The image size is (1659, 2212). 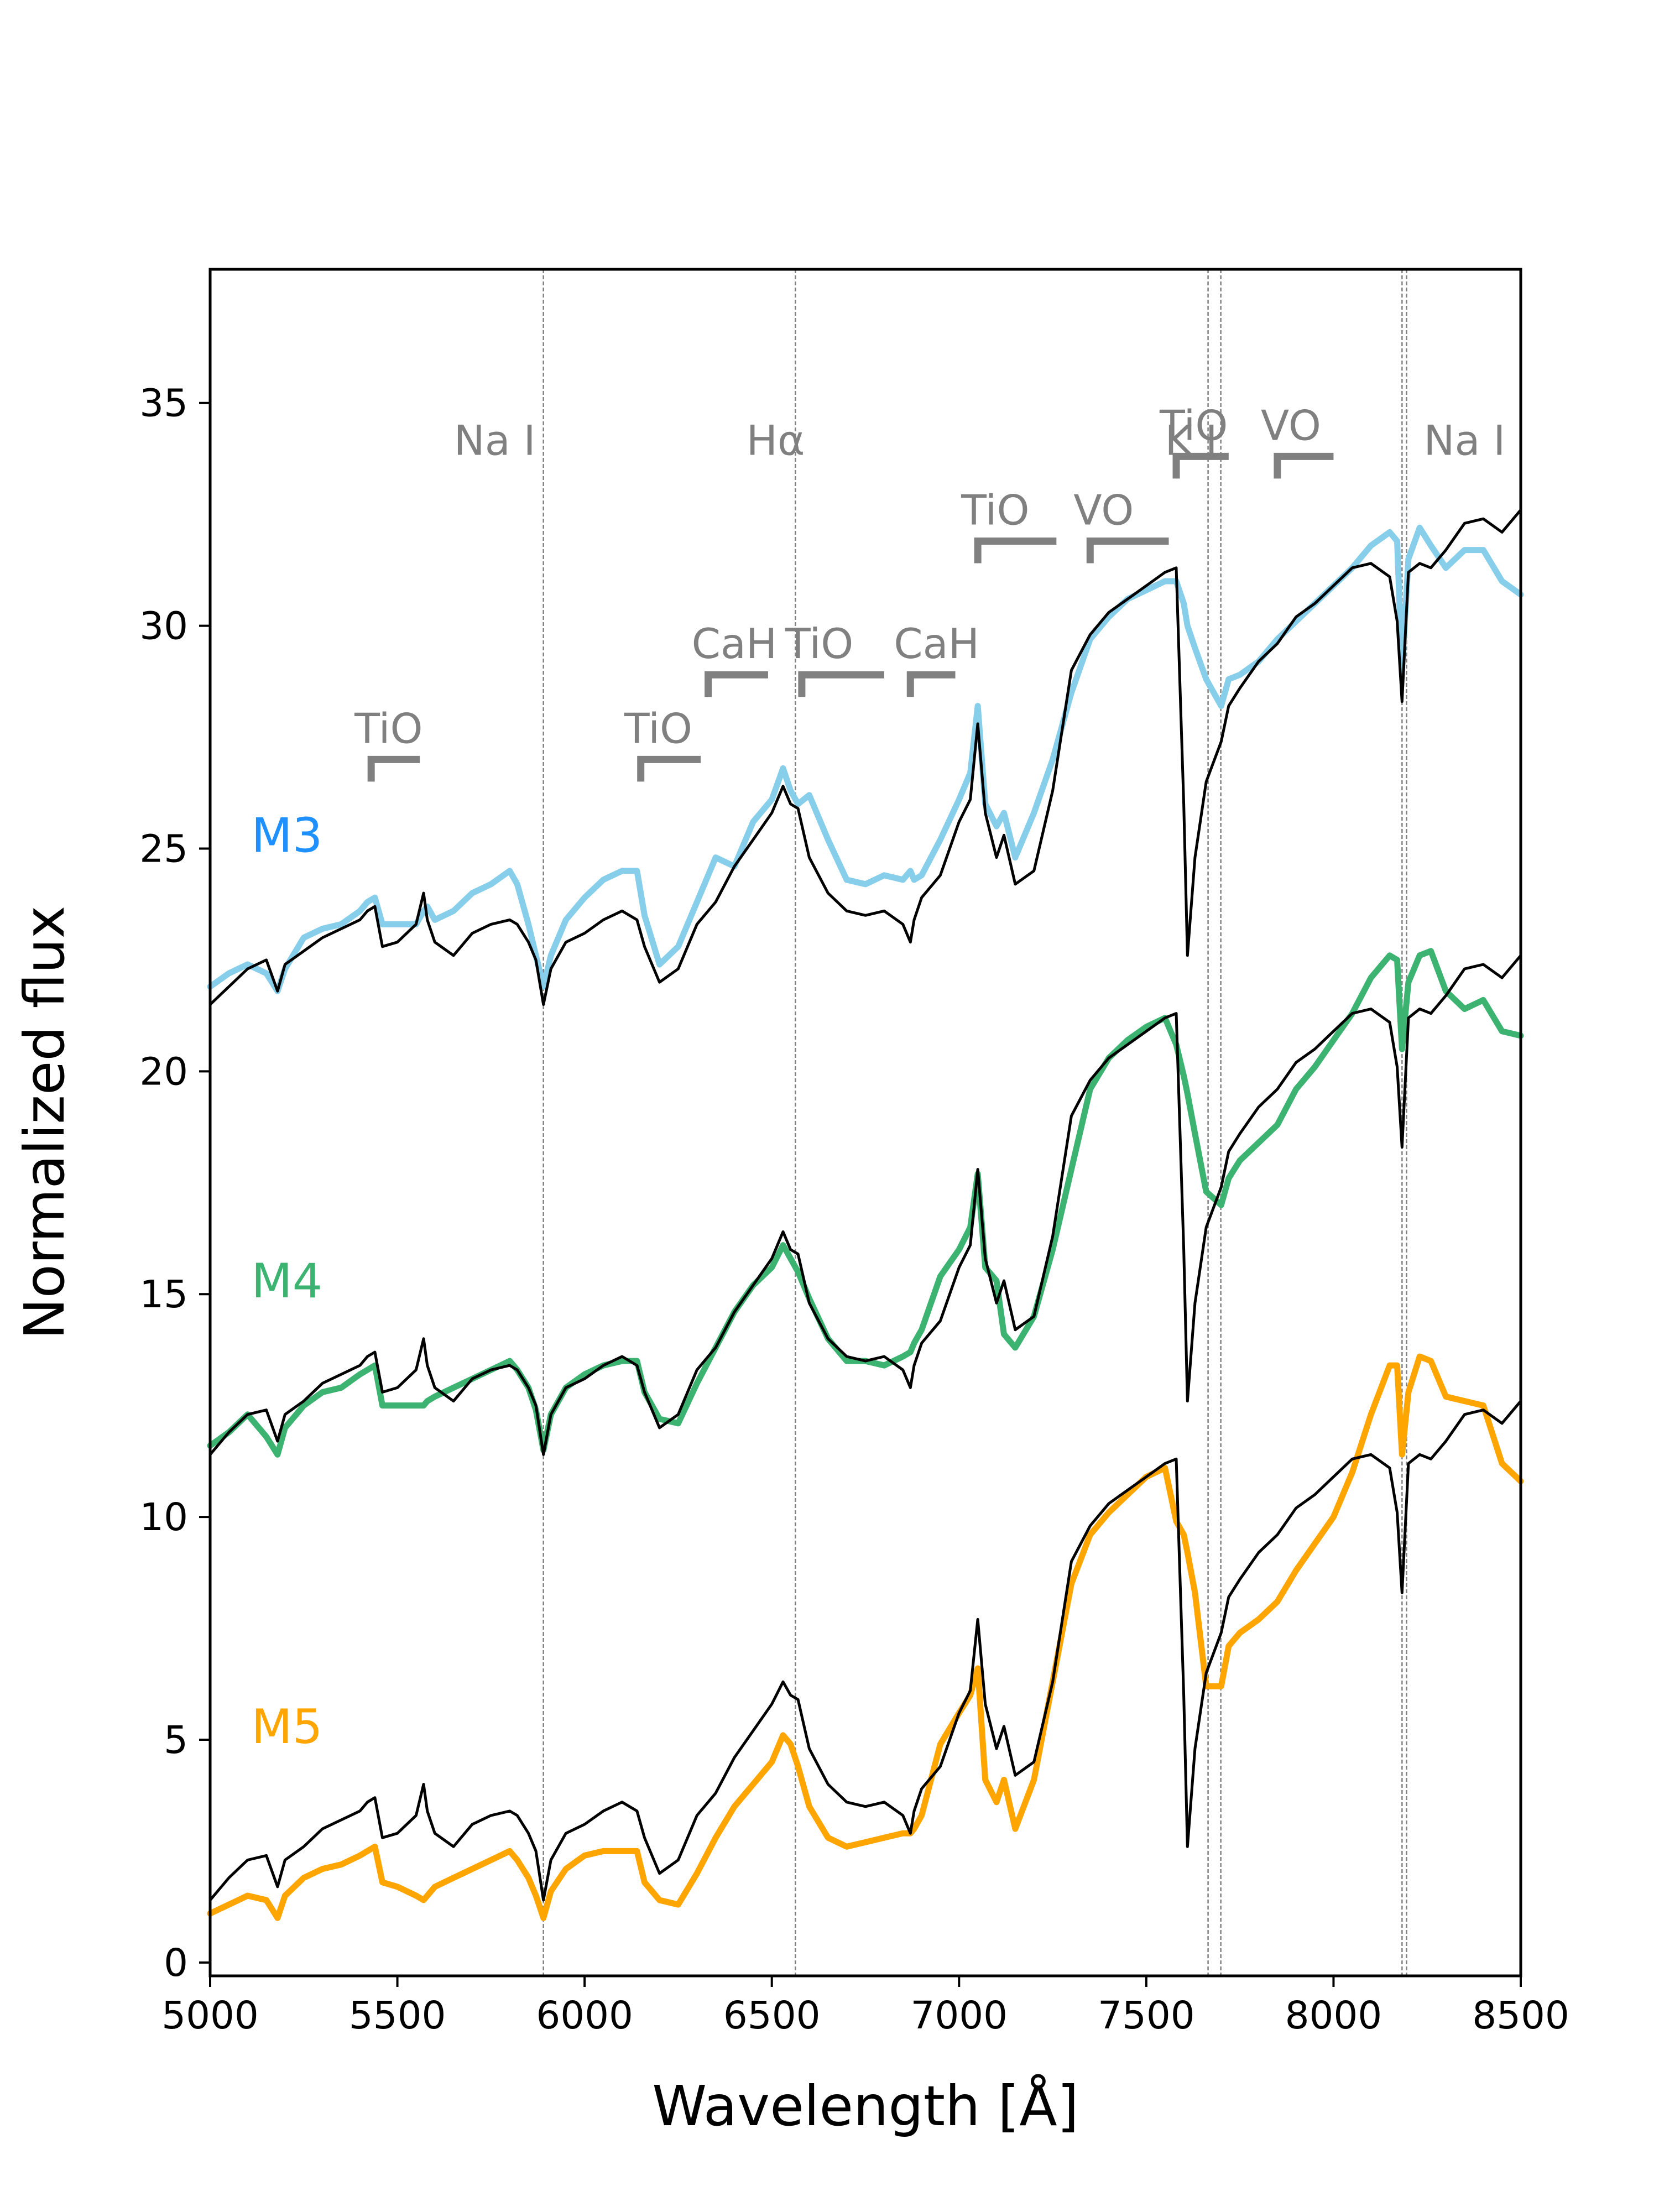 I want to click on x-tick-label: 8000, so click(x=1334, y=2016).